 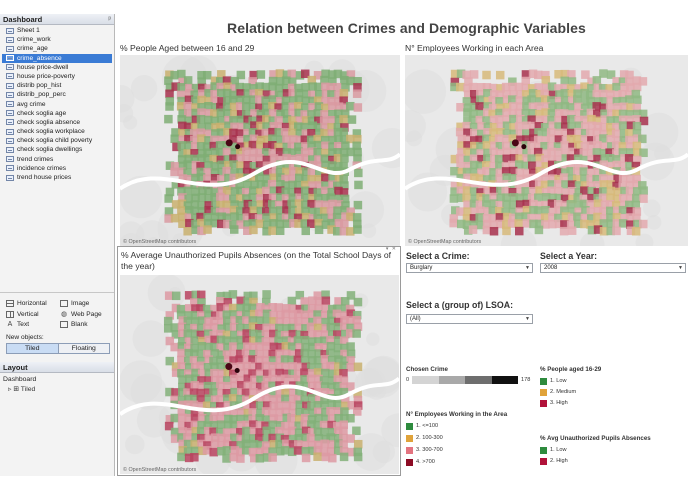 What do you see at coordinates (558, 450) in the screenshot?
I see `legend-label: 1. Low` at bounding box center [558, 450].